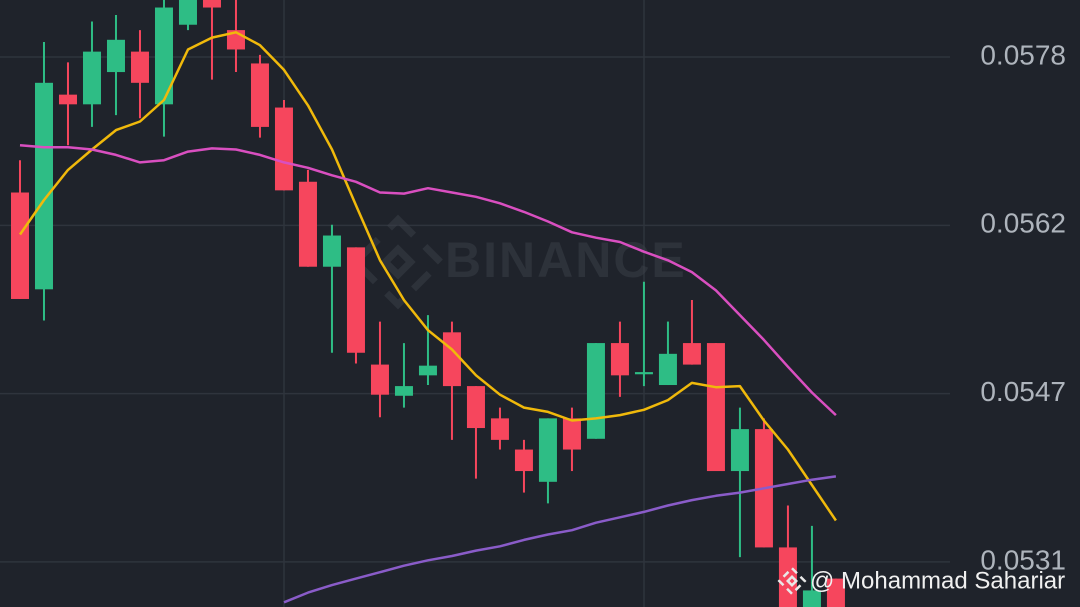 The image size is (1080, 607). I want to click on watermark: BINANCE, so click(518, 262).